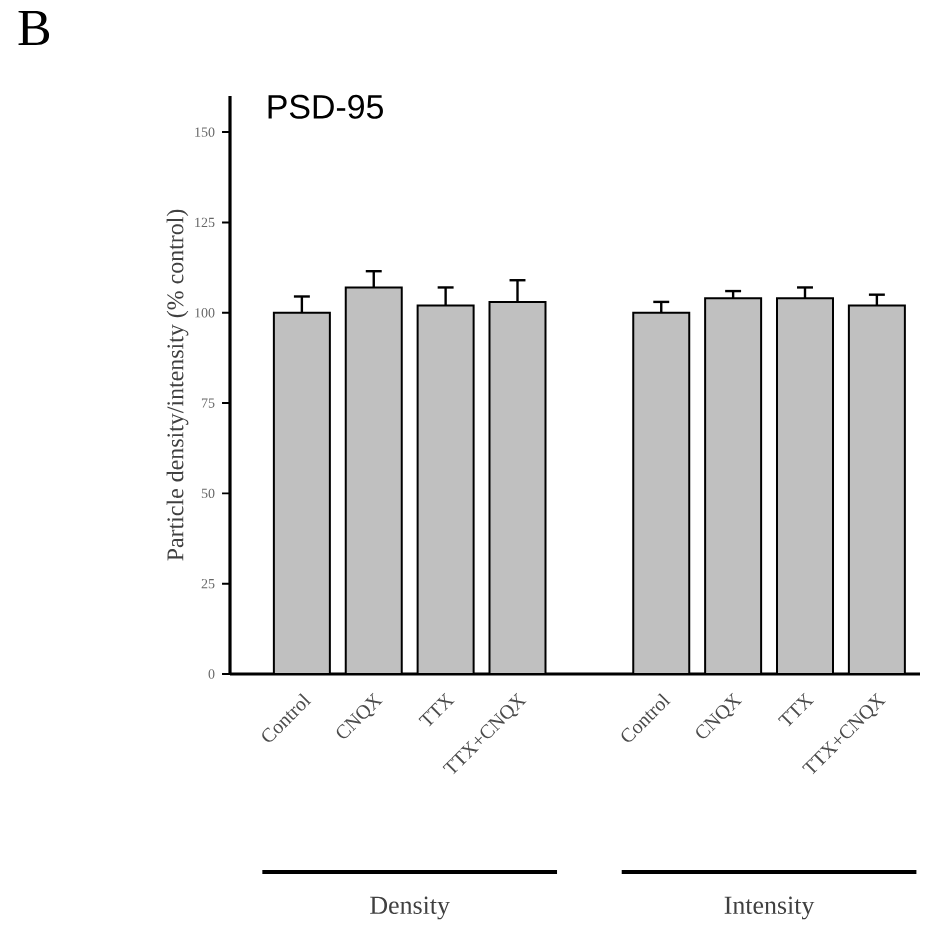  Describe the element at coordinates (34, 28) in the screenshot. I see `text: B` at that location.